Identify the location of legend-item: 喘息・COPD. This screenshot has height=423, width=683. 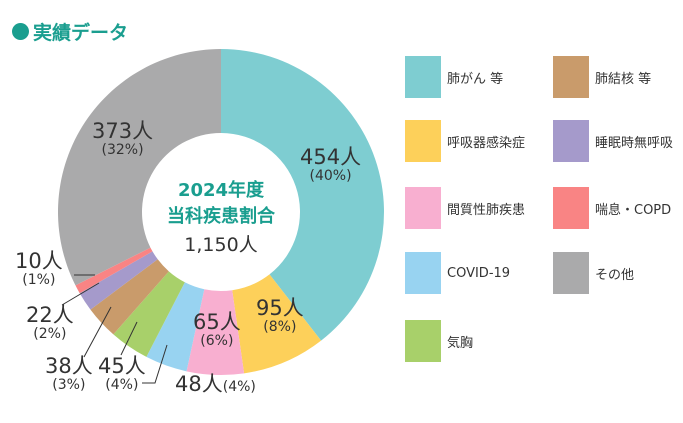
(612, 208).